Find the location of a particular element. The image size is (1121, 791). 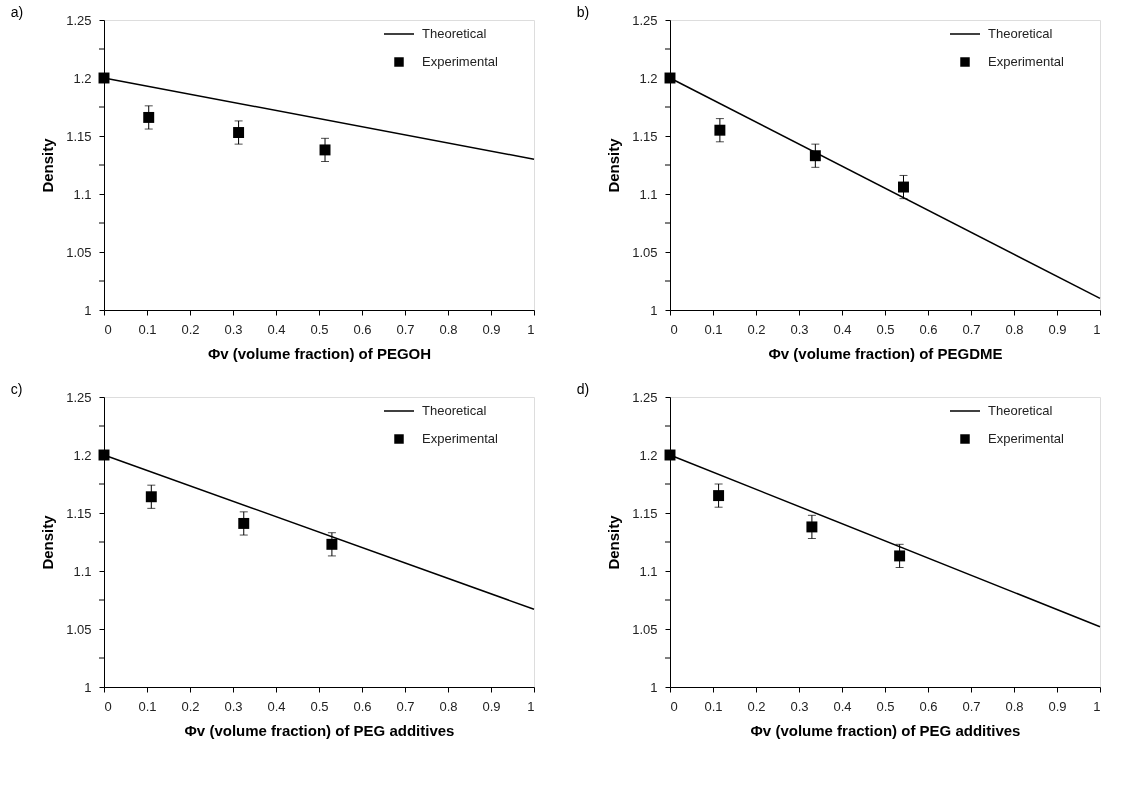

chart-title: d) is located at coordinates (583, 389).